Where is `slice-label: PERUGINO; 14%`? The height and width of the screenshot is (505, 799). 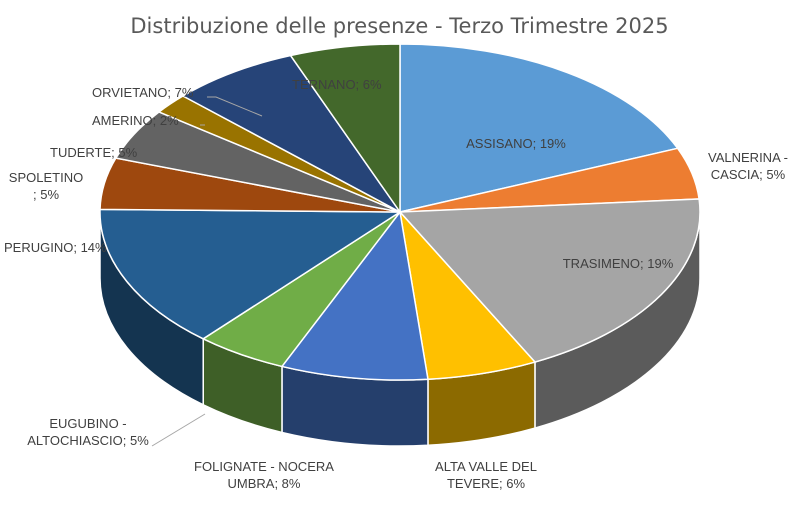 slice-label: PERUGINO; 14% is located at coordinates (55, 247).